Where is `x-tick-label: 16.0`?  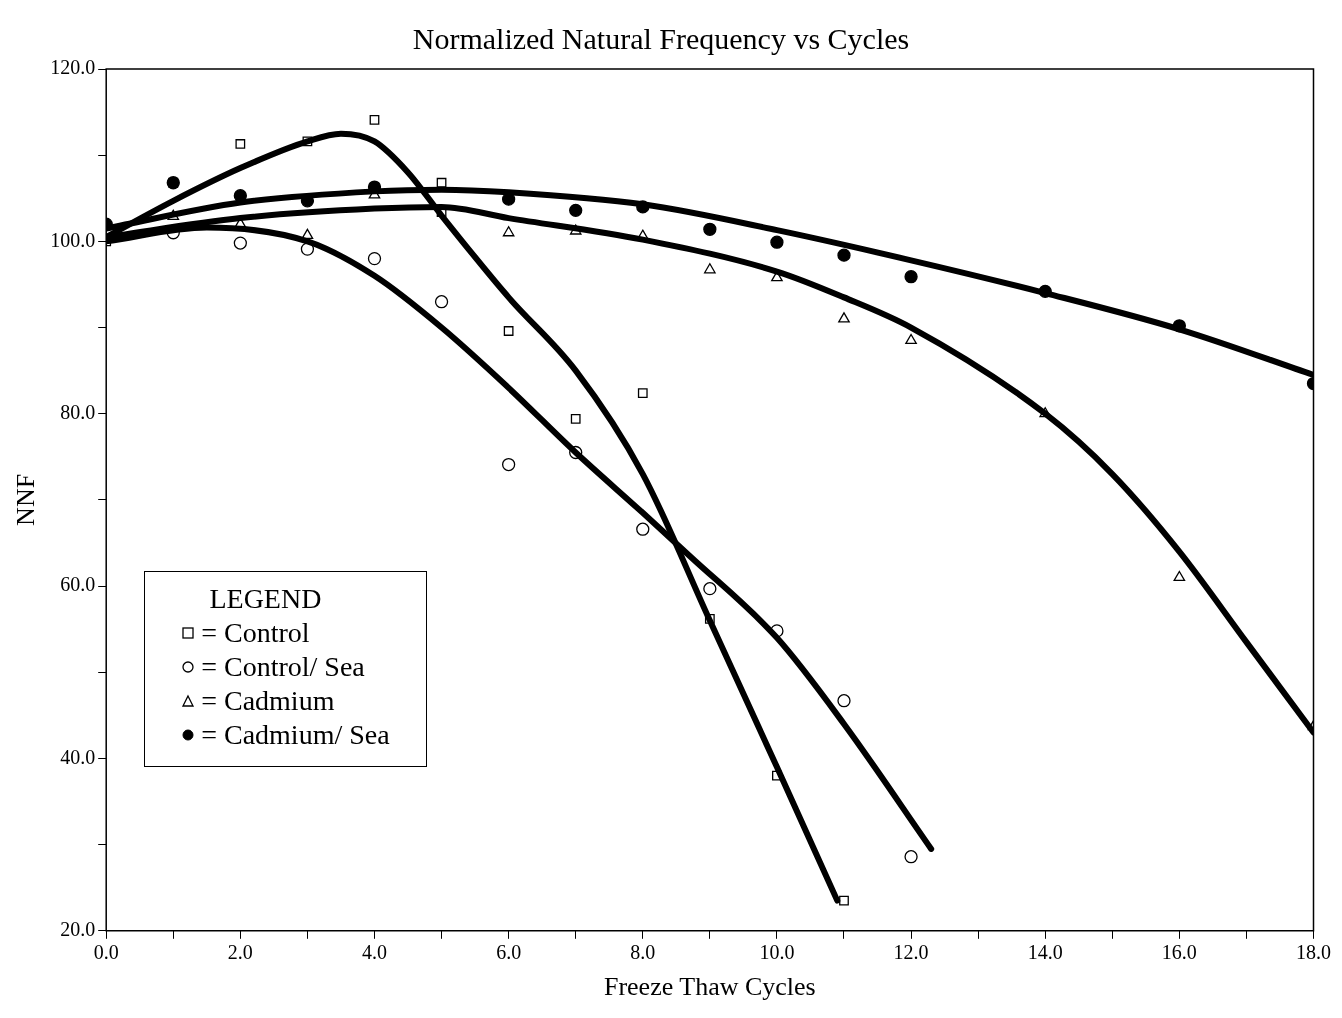 x-tick-label: 16.0 is located at coordinates (1179, 952).